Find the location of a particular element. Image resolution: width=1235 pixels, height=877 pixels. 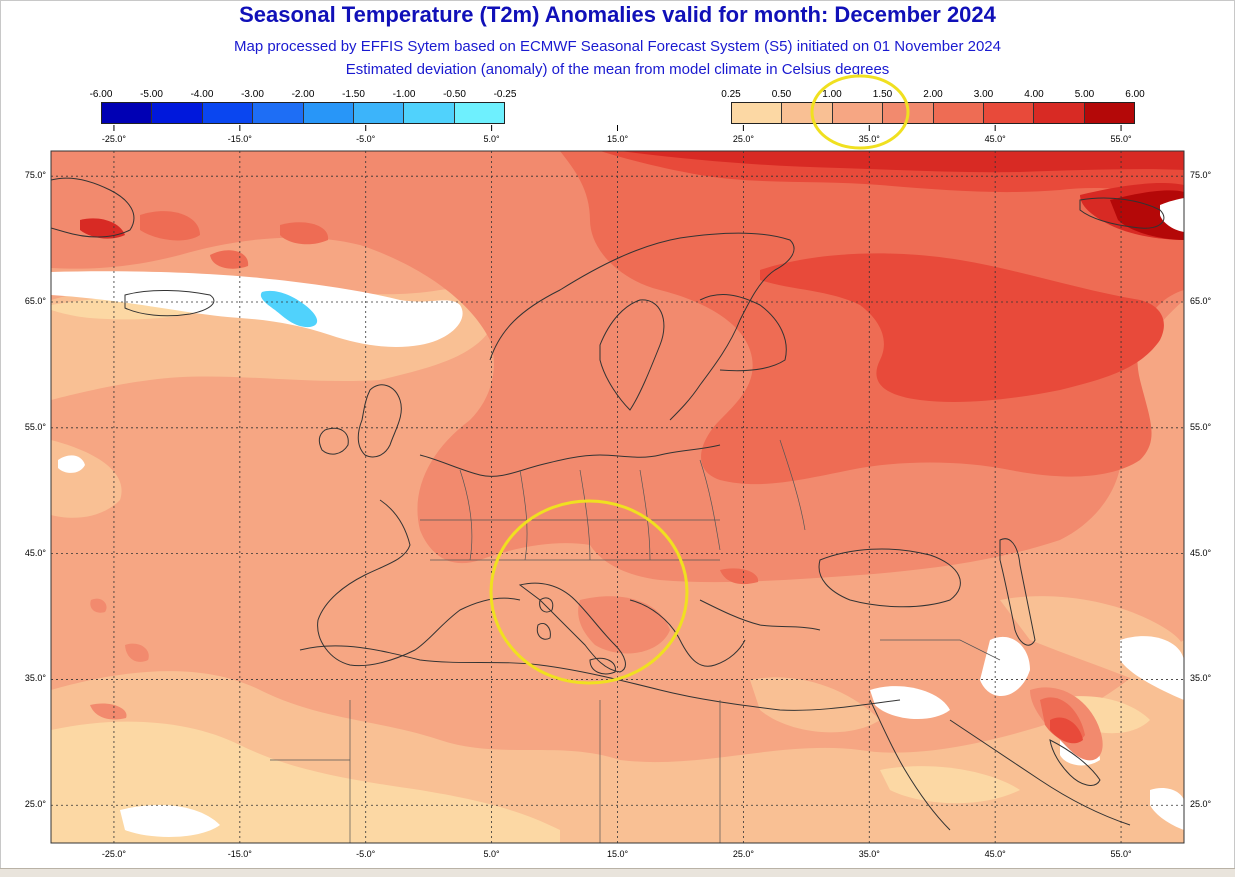

colorbar-tick-marks is located at coordinates (617, 128).